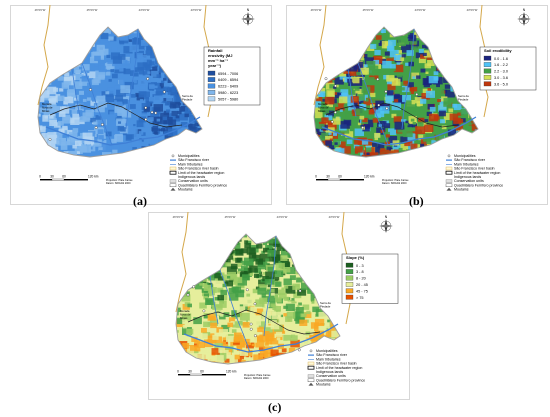  What do you see at coordinates (311, 351) in the screenshot?
I see `municipality-legend-icon` at bounding box center [311, 351].